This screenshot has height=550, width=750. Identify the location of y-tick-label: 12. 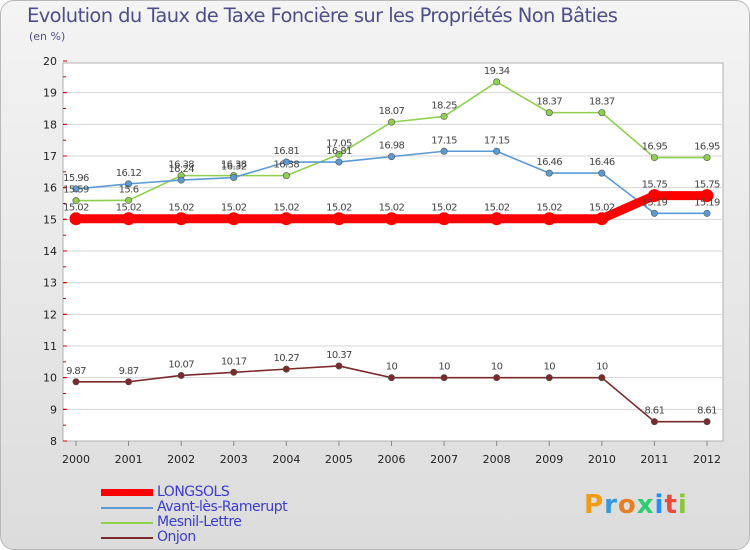
(50, 314).